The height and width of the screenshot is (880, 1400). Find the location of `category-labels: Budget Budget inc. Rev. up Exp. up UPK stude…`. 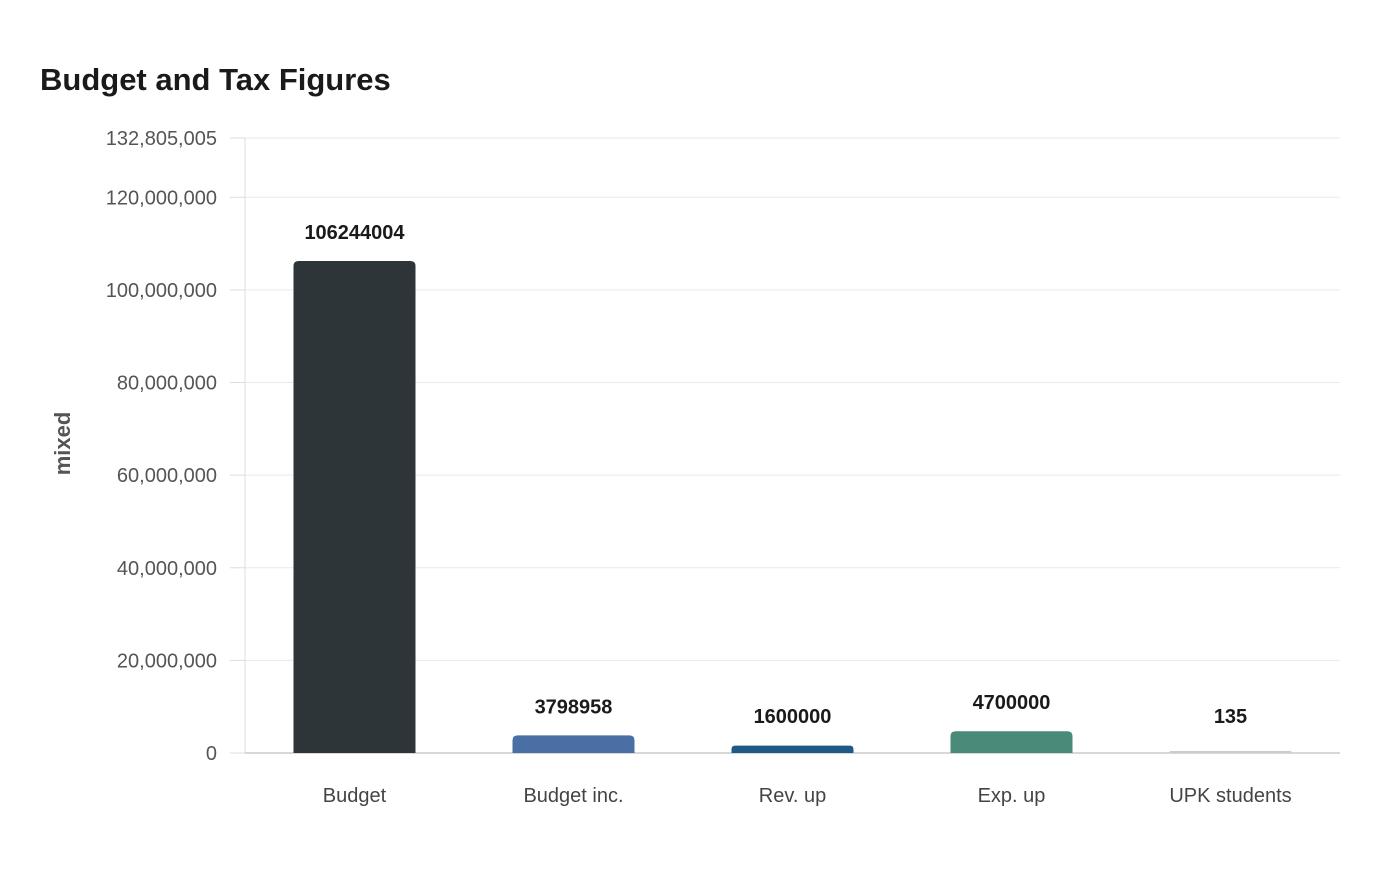

category-labels: Budget Budget inc. Rev. up Exp. up UPK stude… is located at coordinates (807, 796).